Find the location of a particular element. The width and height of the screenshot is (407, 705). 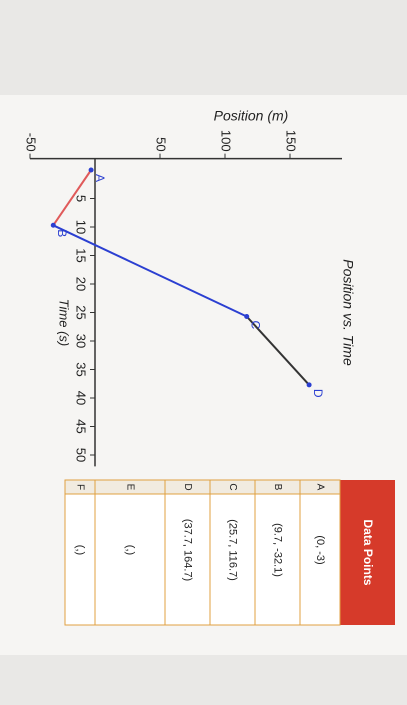

row-key: D is located at coordinates (187, 486).